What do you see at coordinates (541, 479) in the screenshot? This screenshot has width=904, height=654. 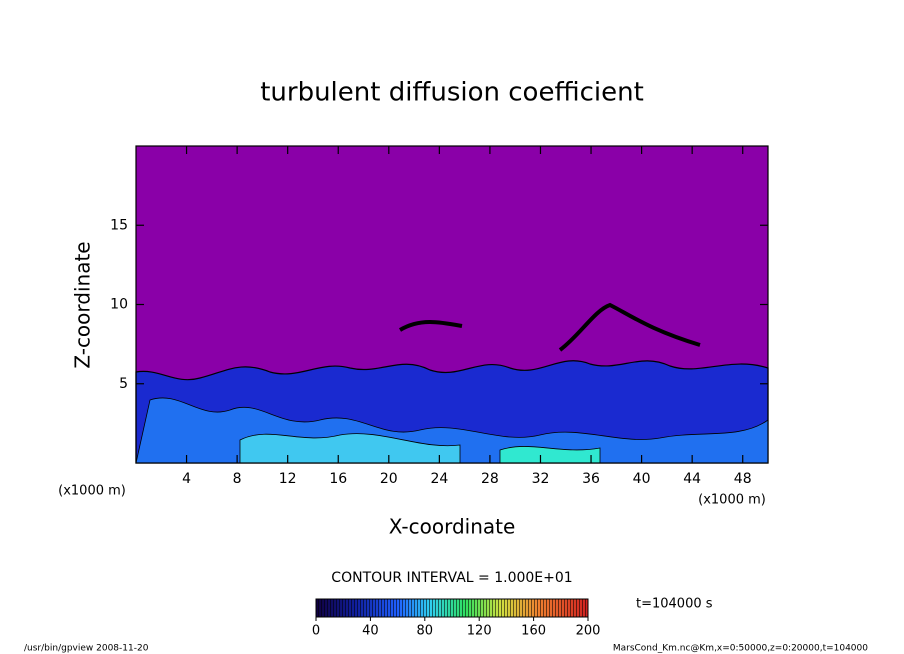 I see `x-tick-label: 32` at bounding box center [541, 479].